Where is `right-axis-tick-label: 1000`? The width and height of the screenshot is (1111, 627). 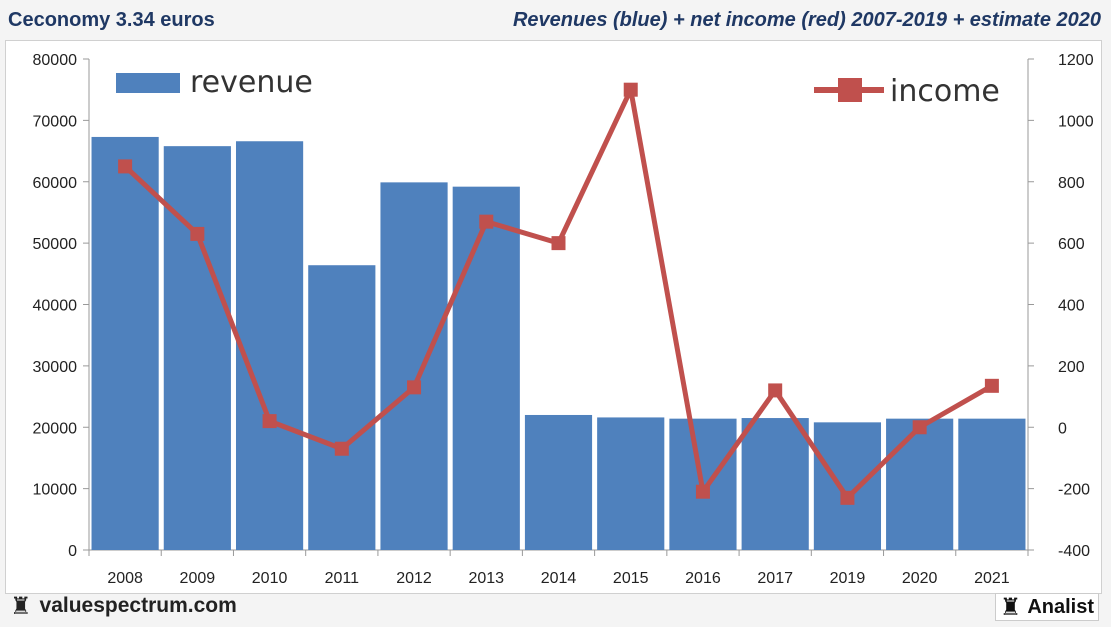
right-axis-tick-label: 1000 is located at coordinates (1076, 121).